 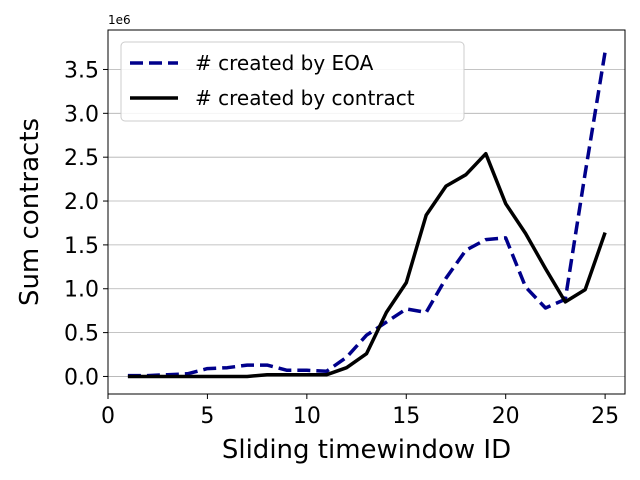 What do you see at coordinates (305, 98) in the screenshot?
I see `legend-label-contract: # created by contract` at bounding box center [305, 98].